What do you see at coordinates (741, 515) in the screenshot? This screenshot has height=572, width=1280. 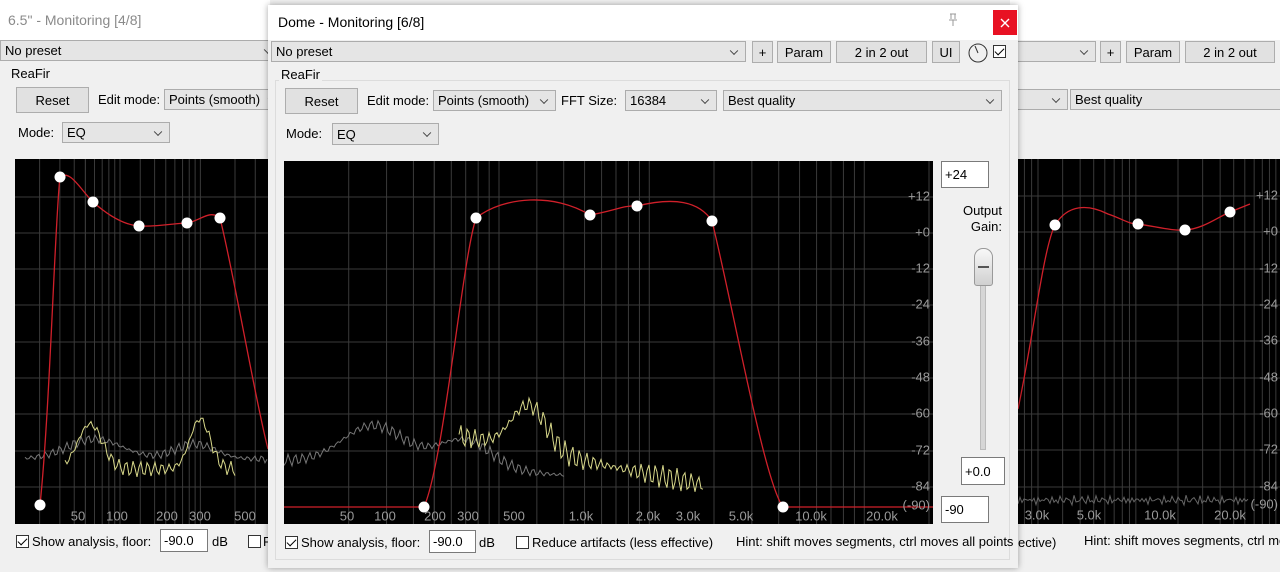 I see `x-axis-label: 5.0k` at bounding box center [741, 515].